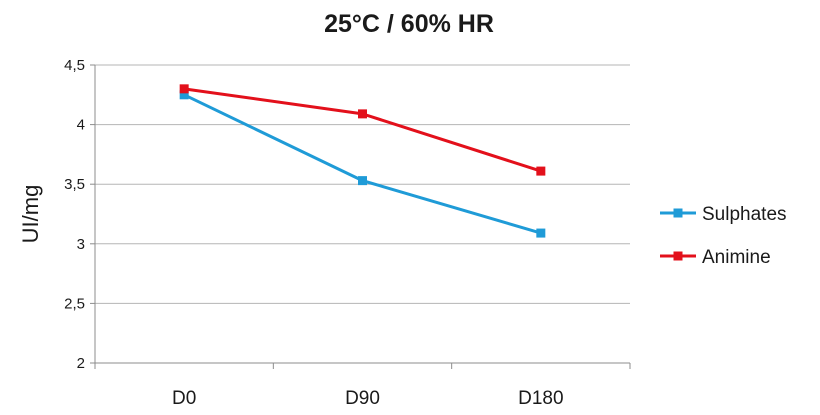 This screenshot has width=820, height=415. What do you see at coordinates (540, 398) in the screenshot?
I see `x-tick-label: D180` at bounding box center [540, 398].